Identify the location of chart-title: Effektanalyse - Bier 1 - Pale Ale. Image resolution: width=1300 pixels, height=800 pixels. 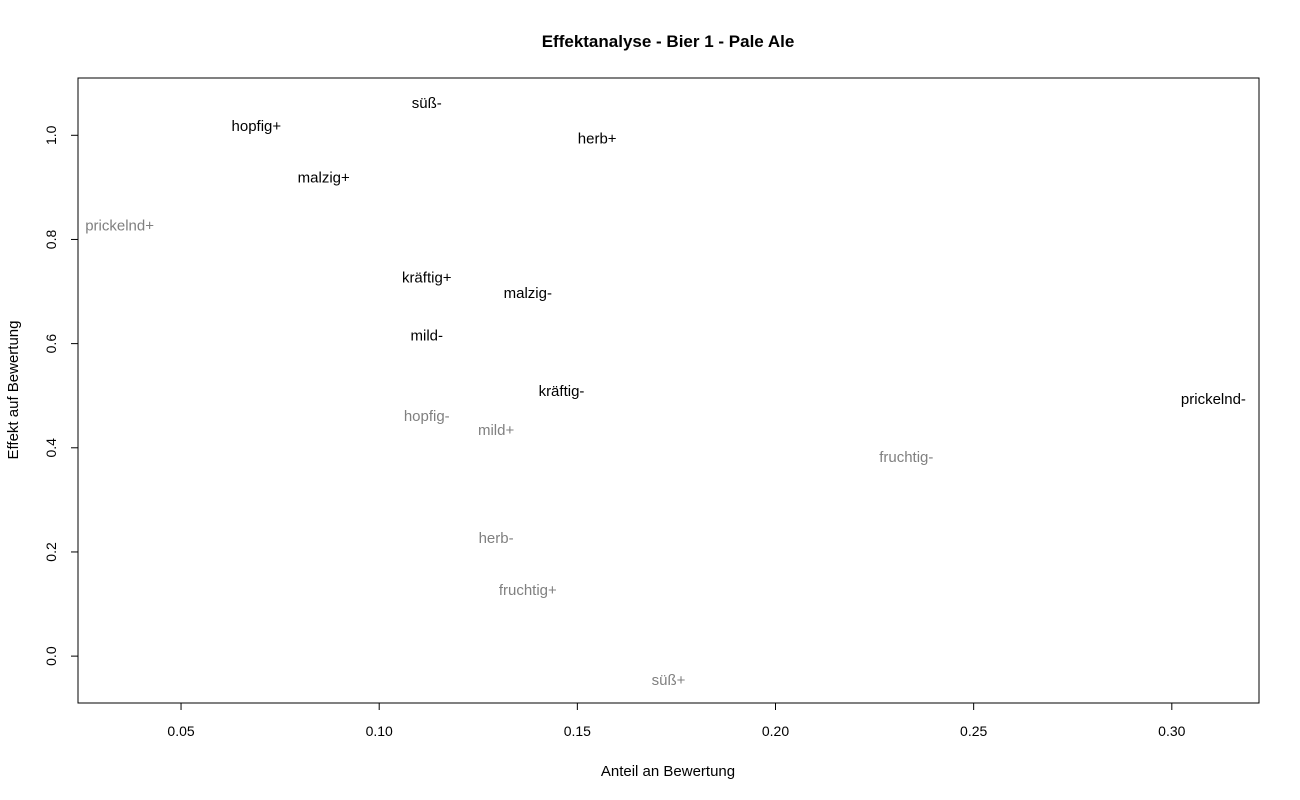
(668, 41).